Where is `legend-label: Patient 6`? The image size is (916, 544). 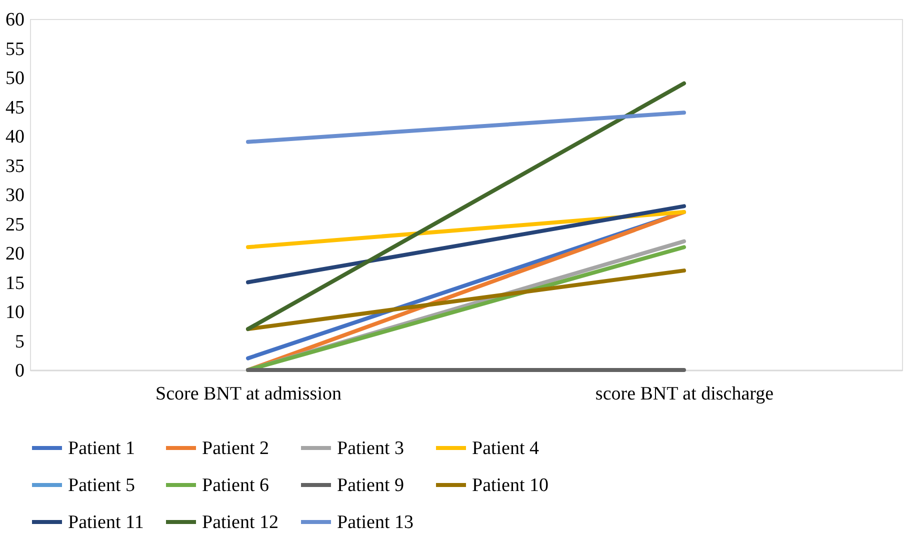 legend-label: Patient 6 is located at coordinates (236, 485).